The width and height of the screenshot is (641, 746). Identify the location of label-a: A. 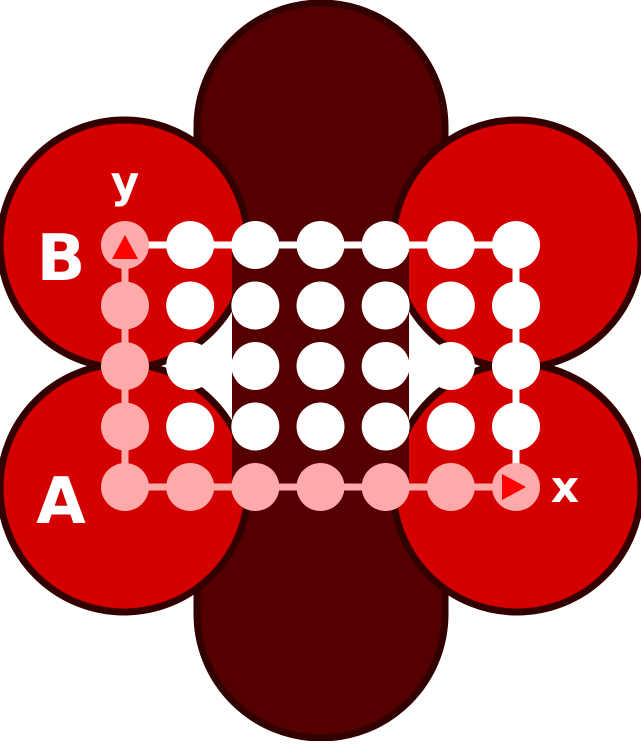
(61, 502).